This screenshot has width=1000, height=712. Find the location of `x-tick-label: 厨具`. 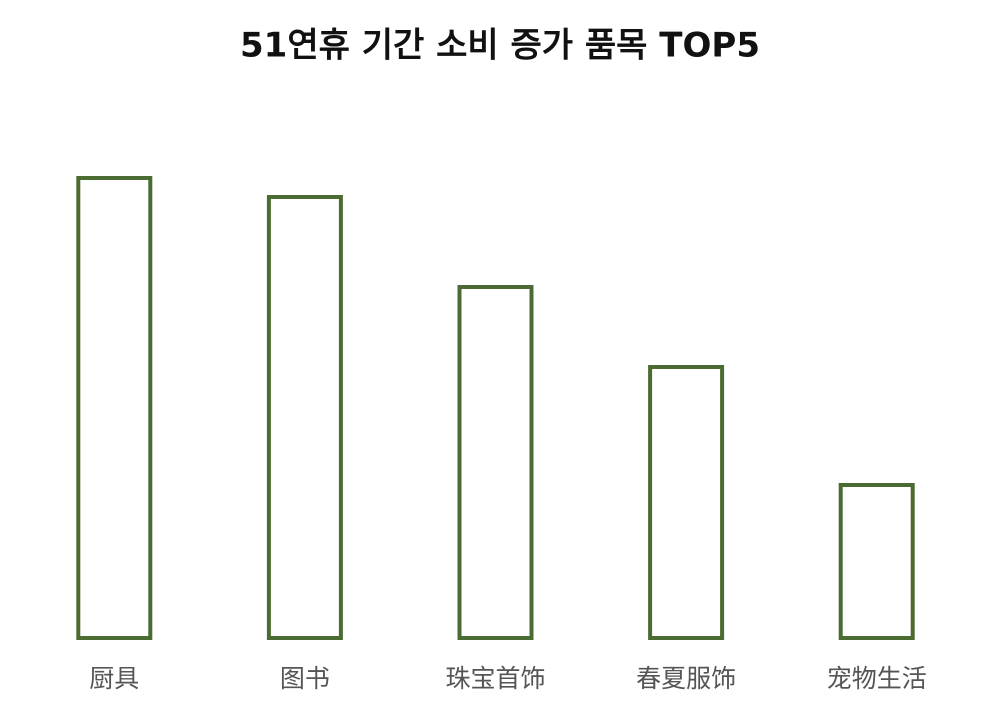

x-tick-label: 厨具 is located at coordinates (114, 678).